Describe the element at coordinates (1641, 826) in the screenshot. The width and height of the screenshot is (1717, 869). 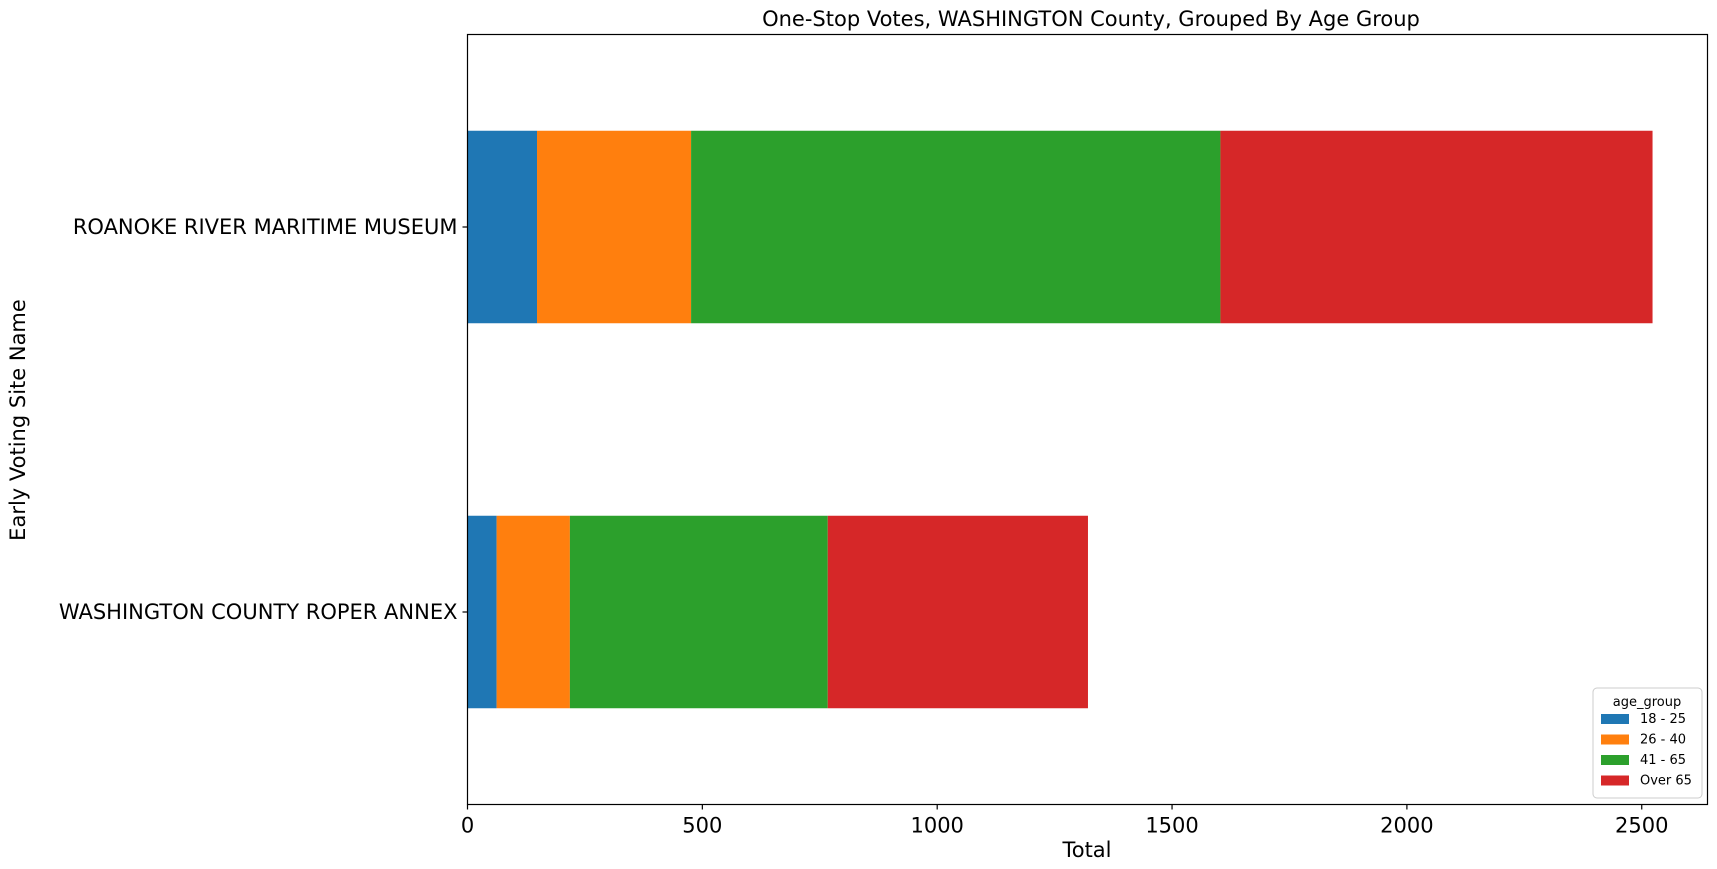
I see `x-tick-label: 2500` at that location.